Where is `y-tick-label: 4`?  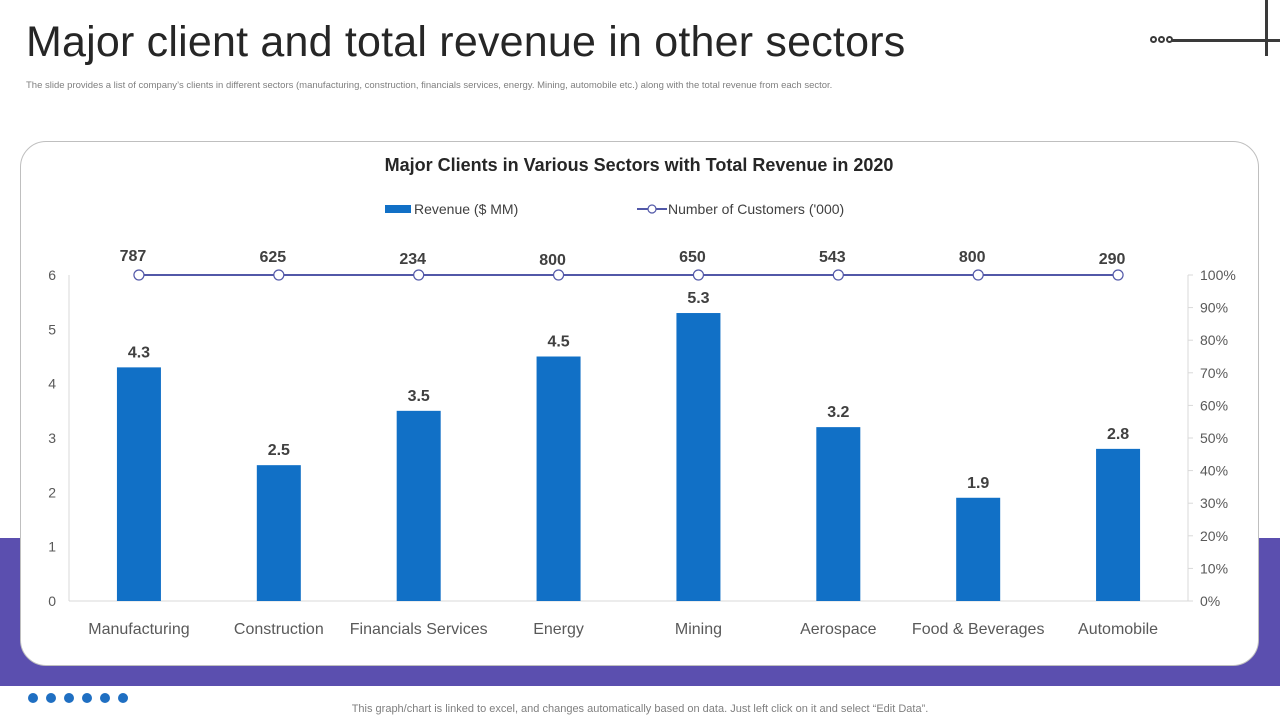 y-tick-label: 4 is located at coordinates (52, 384).